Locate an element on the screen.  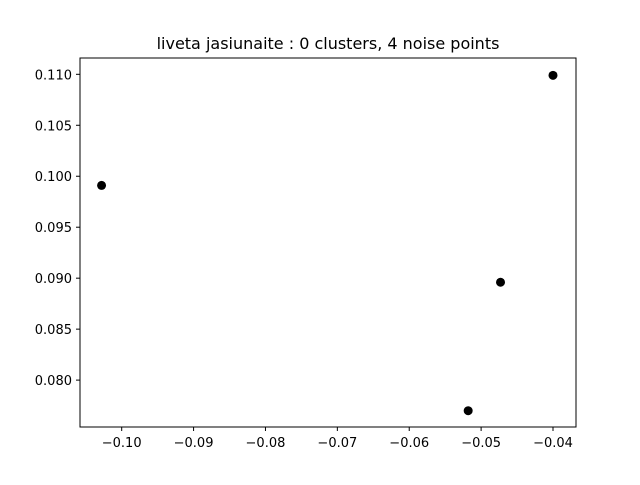
x-tick-label: −0.06 is located at coordinates (409, 443).